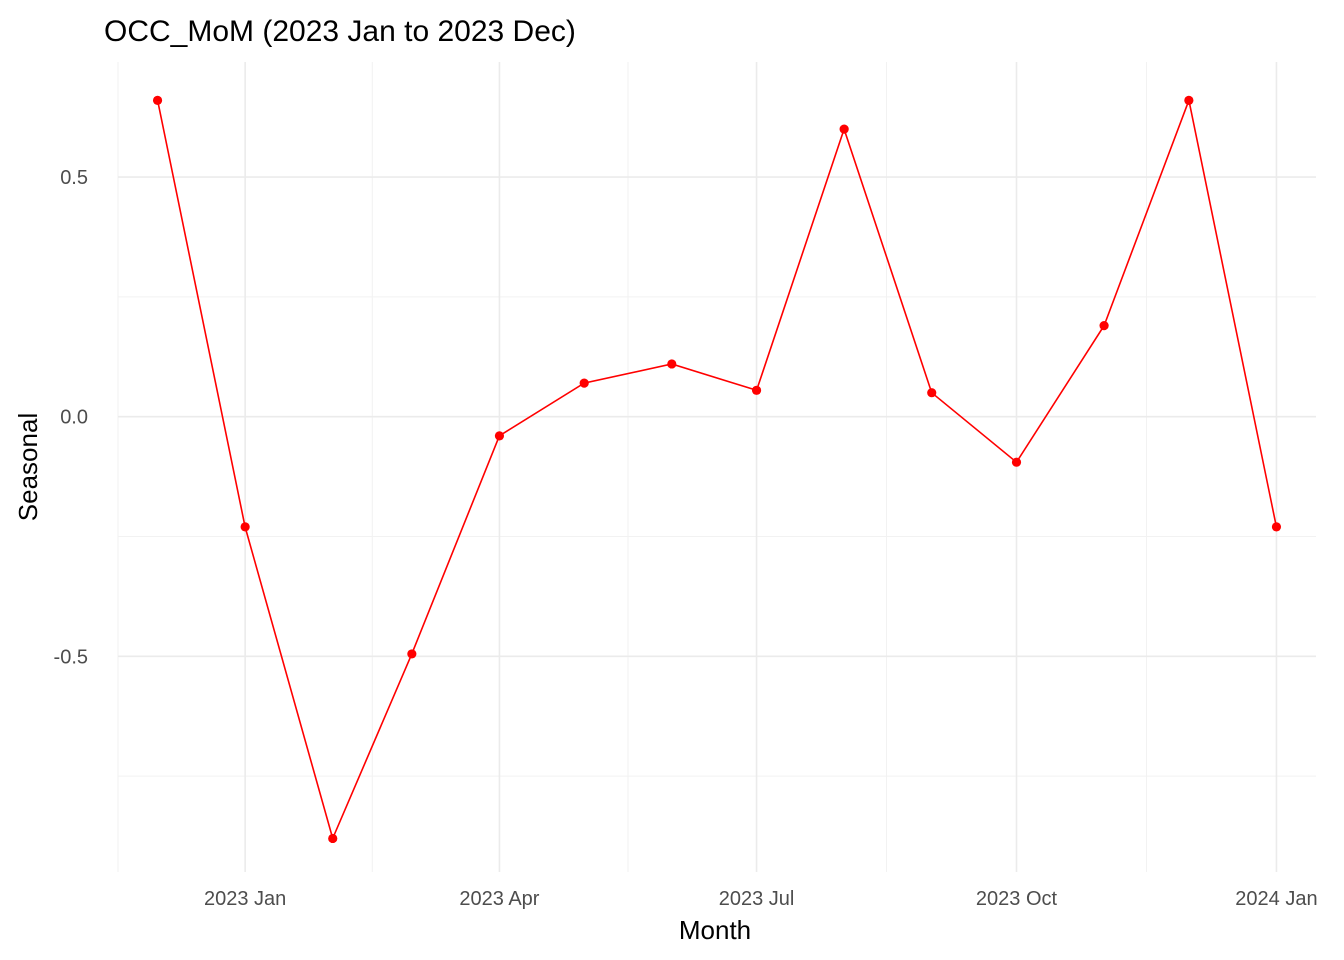 This screenshot has width=1344, height=960. Describe the element at coordinates (28, 467) in the screenshot. I see `y-axis-title: Seasonal` at that location.